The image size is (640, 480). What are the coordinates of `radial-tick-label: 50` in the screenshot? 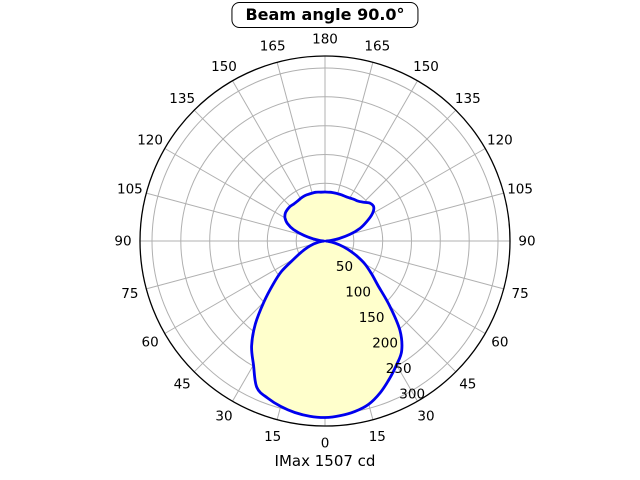 It's located at (344, 267).